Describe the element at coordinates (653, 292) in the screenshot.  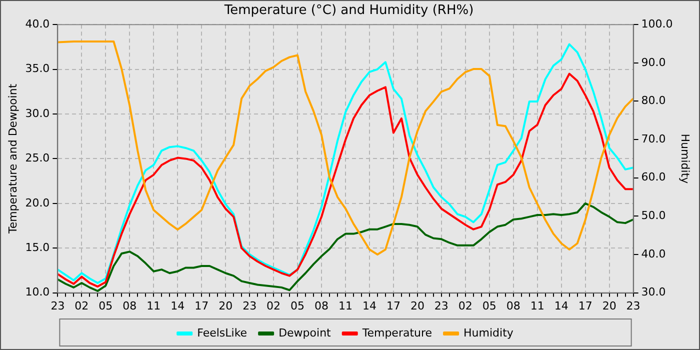
I see `y2-tick-label: 30.0` at that location.